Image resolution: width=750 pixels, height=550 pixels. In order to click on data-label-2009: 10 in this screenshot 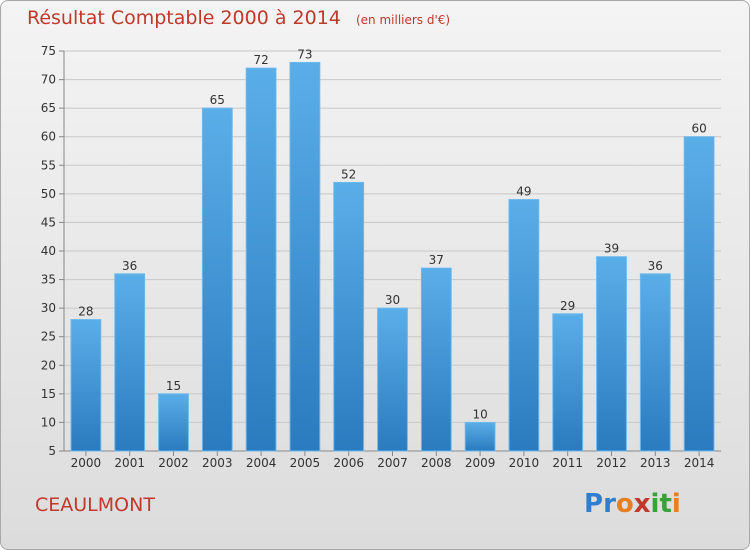, I will do `click(479, 414)`.